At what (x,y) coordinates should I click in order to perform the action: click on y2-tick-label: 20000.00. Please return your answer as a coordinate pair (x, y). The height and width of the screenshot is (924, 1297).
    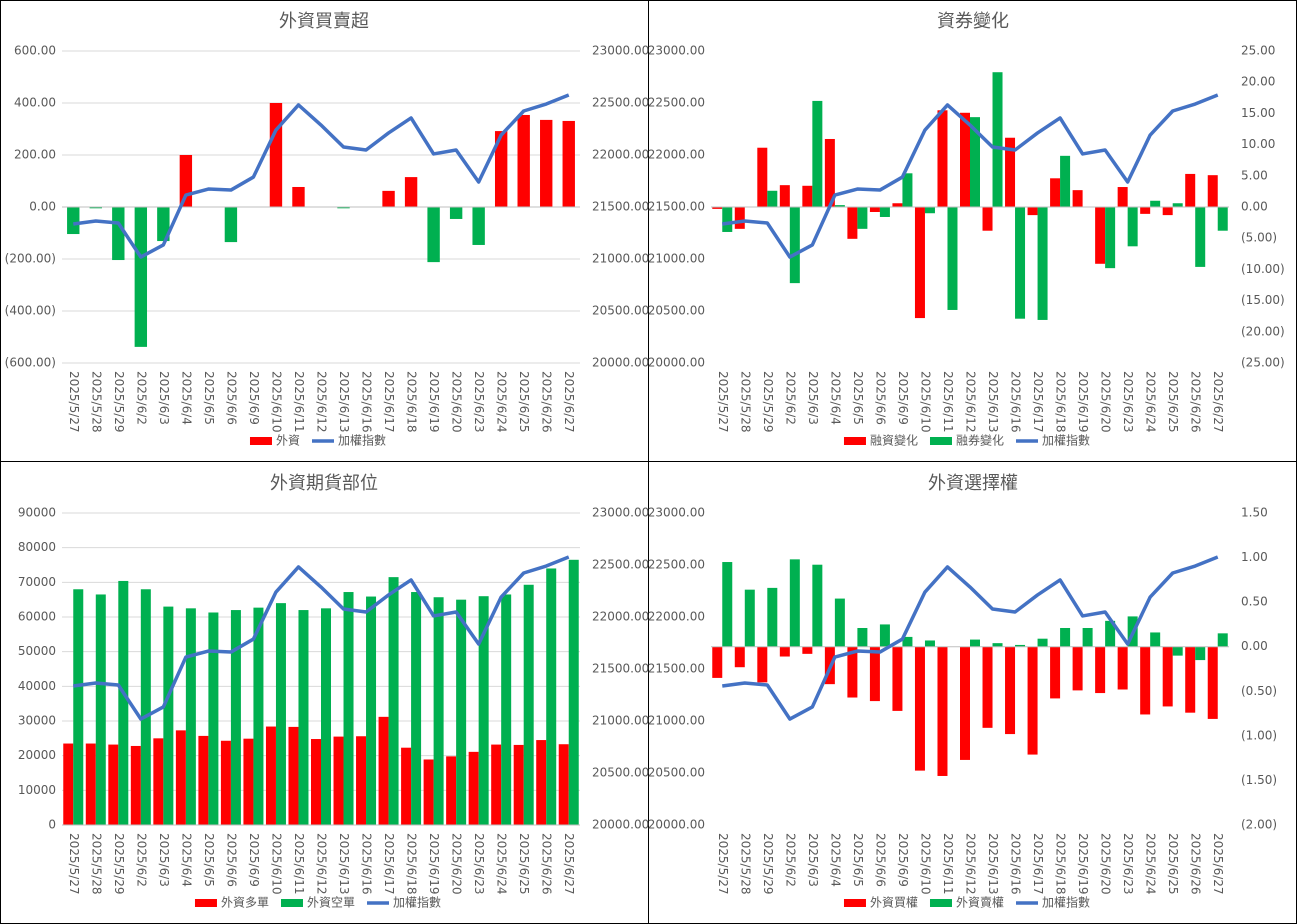
    Looking at the image, I should click on (620, 363).